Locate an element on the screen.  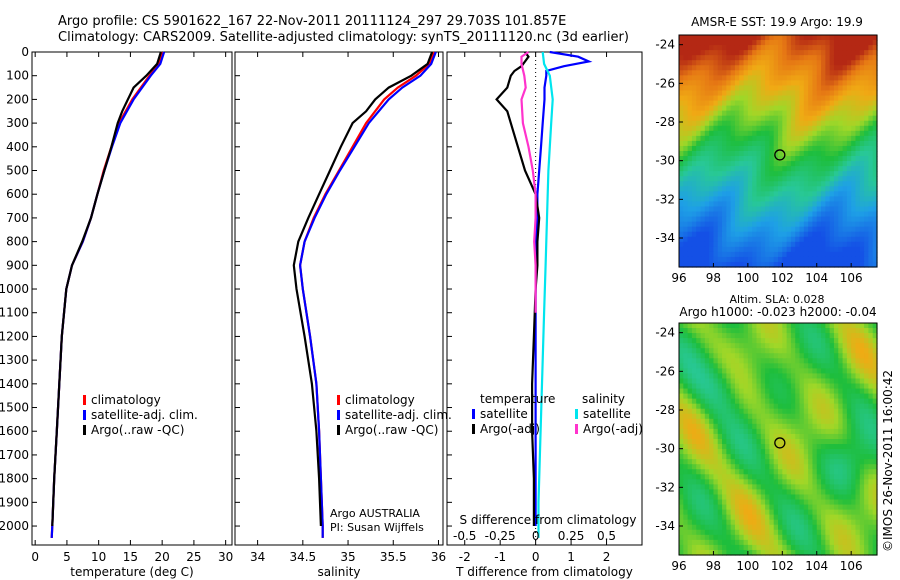
temperature-ytick-label: 1300 is located at coordinates (14, 360).